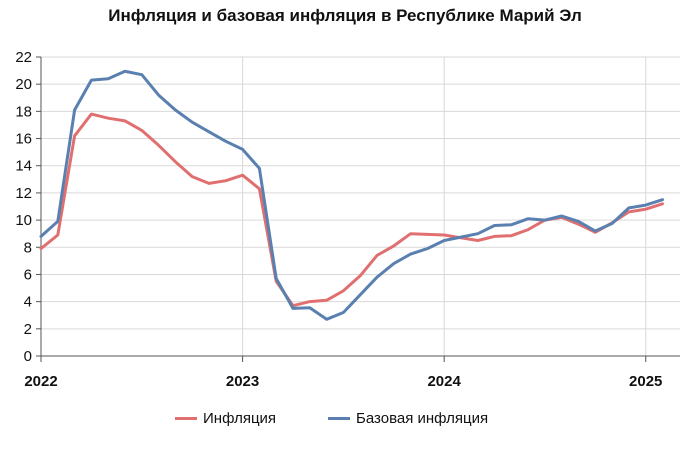 Image resolution: width=690 pixels, height=459 pixels. What do you see at coordinates (23, 111) in the screenshot?
I see `y-tick-label: 18` at bounding box center [23, 111].